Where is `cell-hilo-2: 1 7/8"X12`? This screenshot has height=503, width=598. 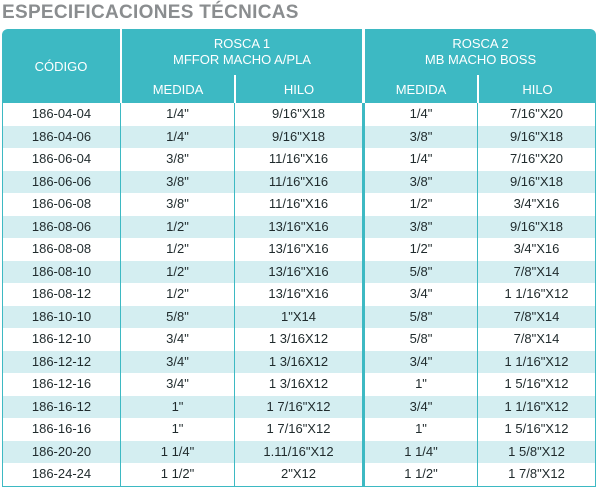
cell-hilo-2: 1 7/8"X12 is located at coordinates (536, 475).